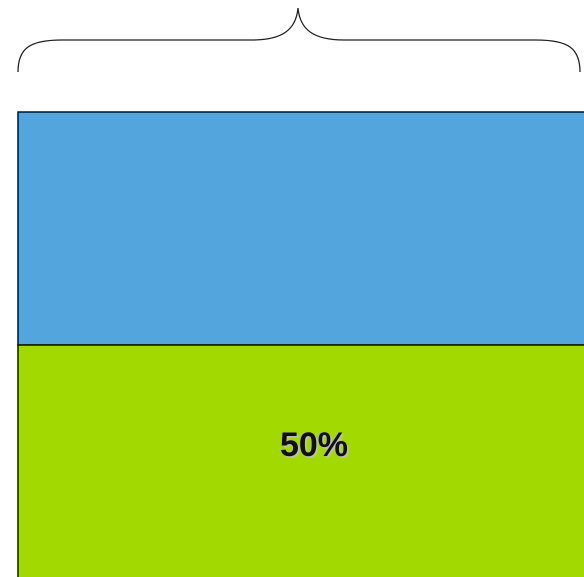  What do you see at coordinates (299, 40) in the screenshot?
I see `brace` at bounding box center [299, 40].